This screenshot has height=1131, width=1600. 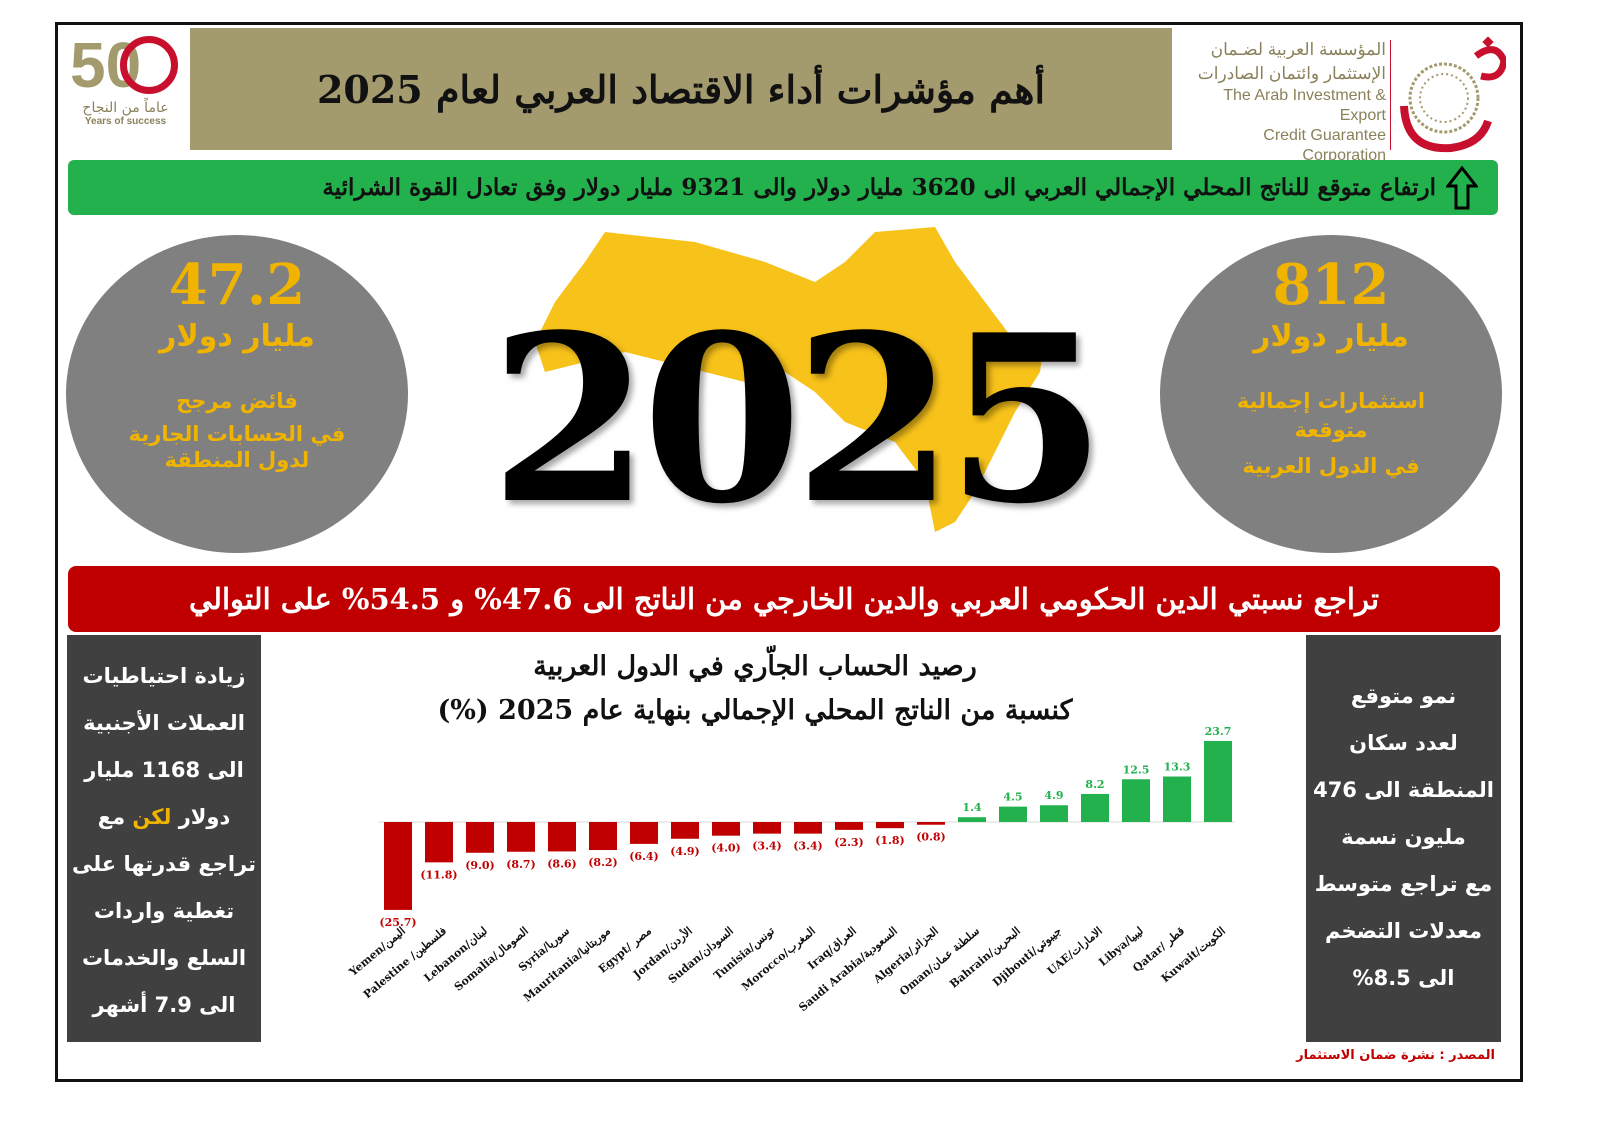 What do you see at coordinates (1403, 790) in the screenshot?
I see `population-line: المنطقة الى 476` at bounding box center [1403, 790].